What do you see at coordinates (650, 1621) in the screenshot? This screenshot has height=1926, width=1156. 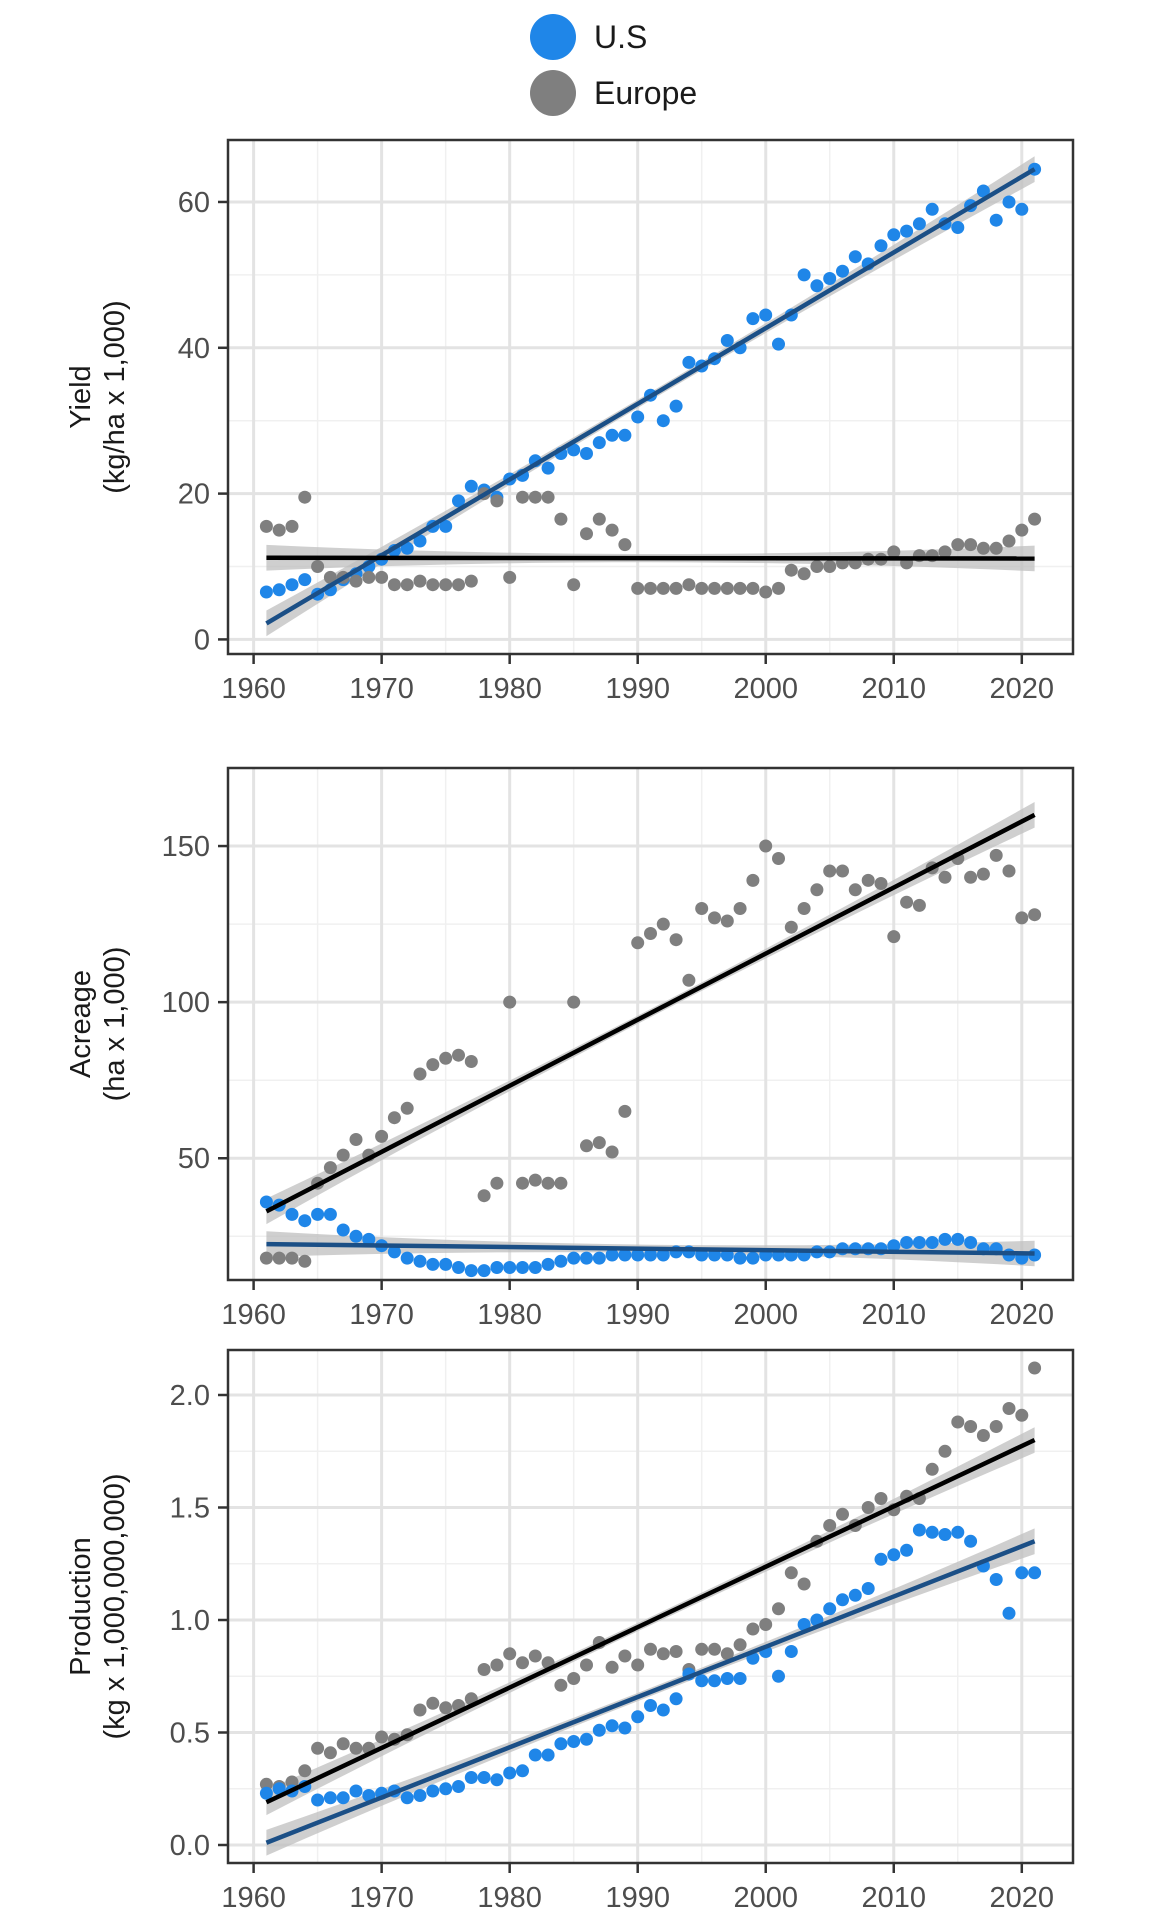 I see `trend-line-europe` at bounding box center [650, 1621].